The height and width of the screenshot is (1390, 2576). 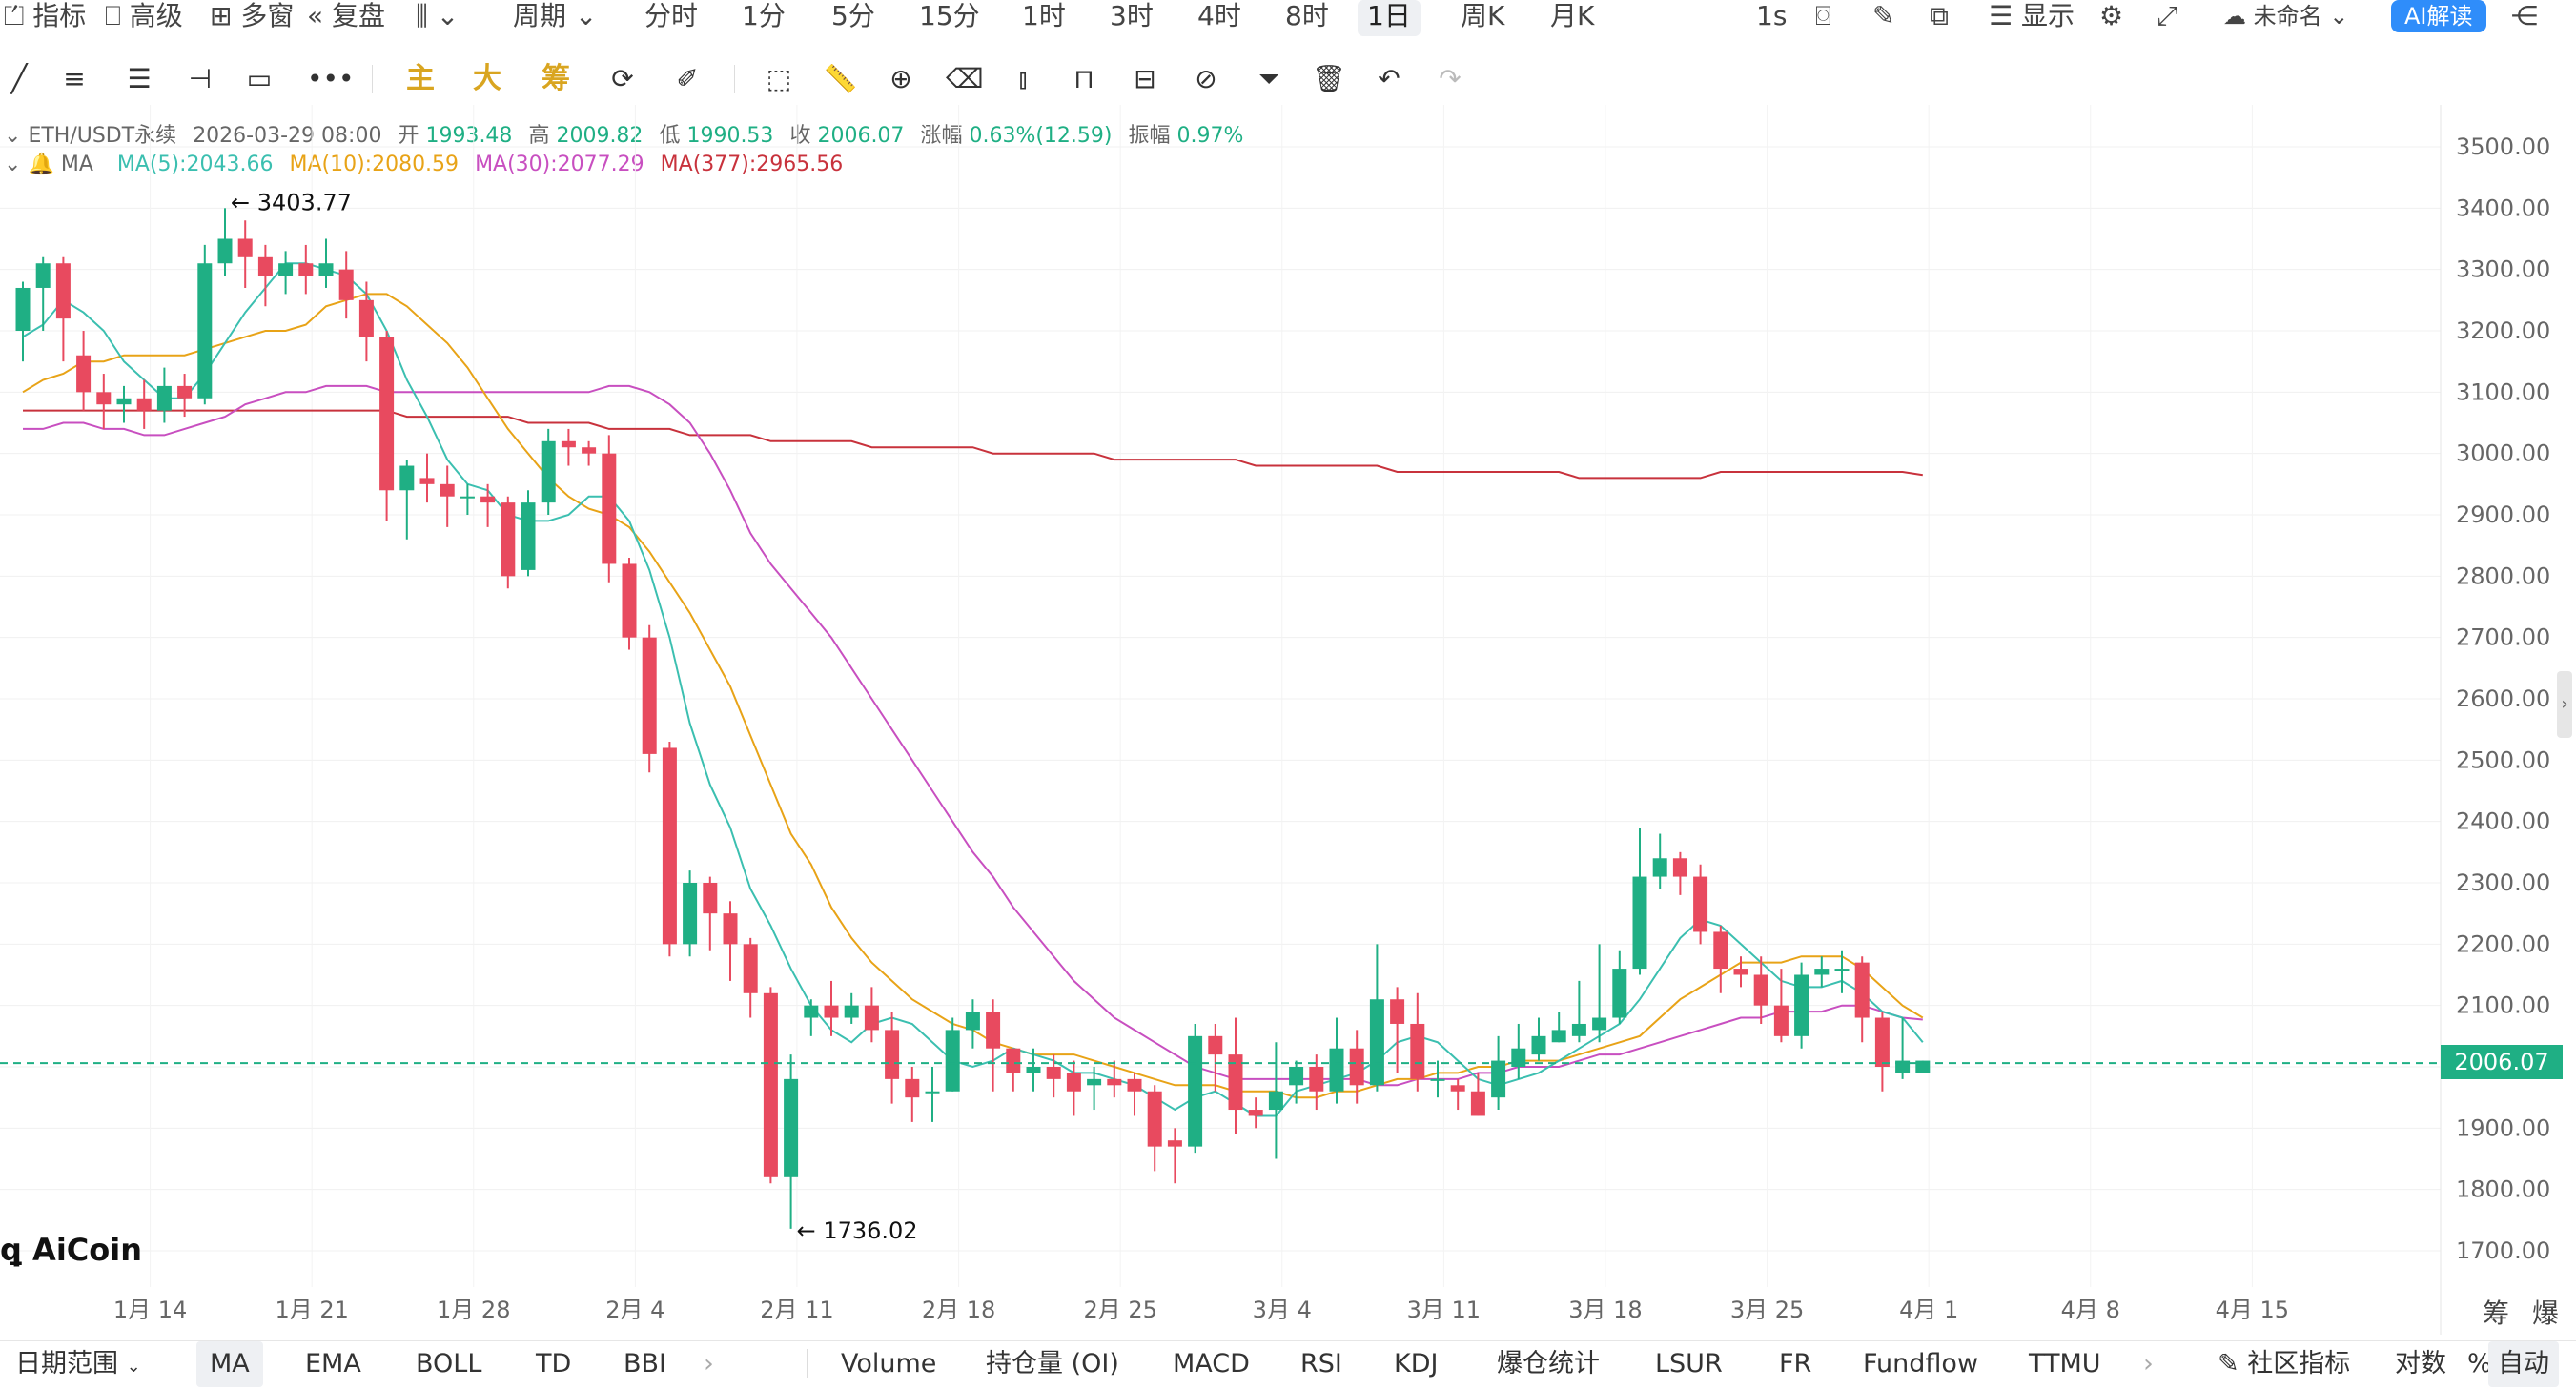 I want to click on second-button: 1s, so click(x=1772, y=15).